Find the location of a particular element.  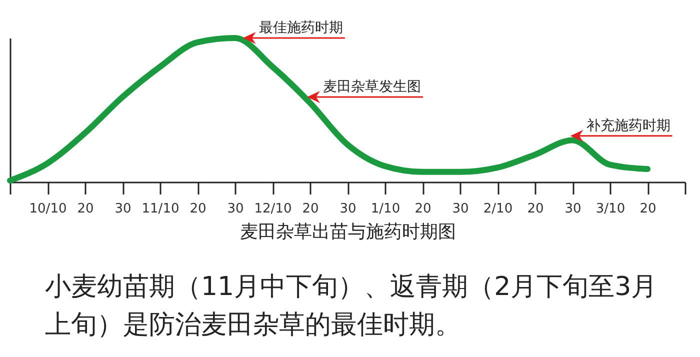

x-tick-label: 12/10 is located at coordinates (273, 209).